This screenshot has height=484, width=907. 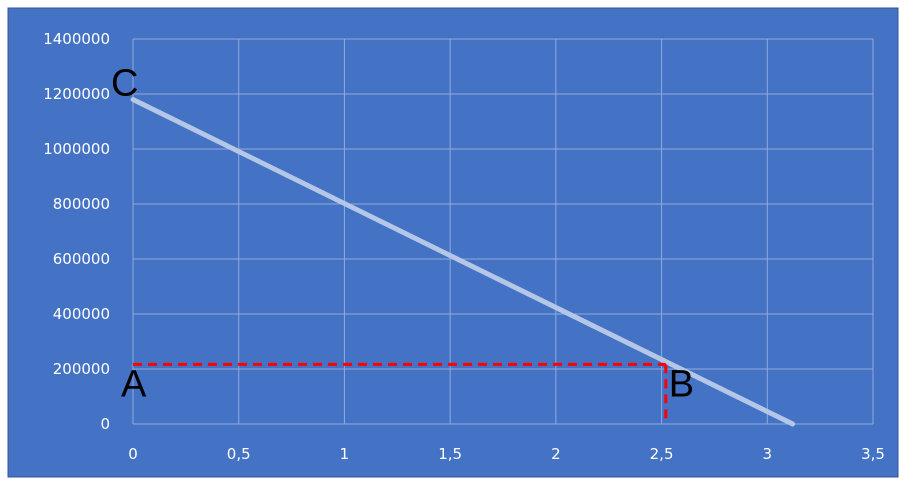 I want to click on x-tick-label: 0, so click(x=133, y=454).